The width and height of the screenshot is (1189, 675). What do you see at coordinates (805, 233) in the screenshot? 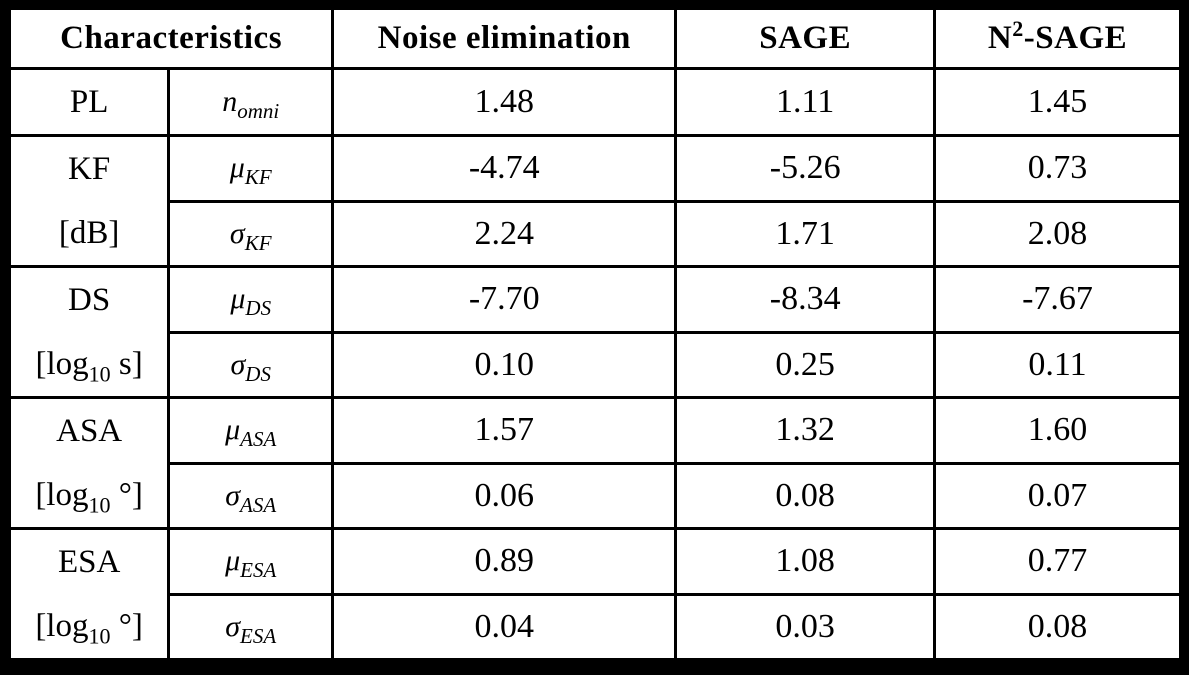
I see `value-cell: 1.71` at bounding box center [805, 233].